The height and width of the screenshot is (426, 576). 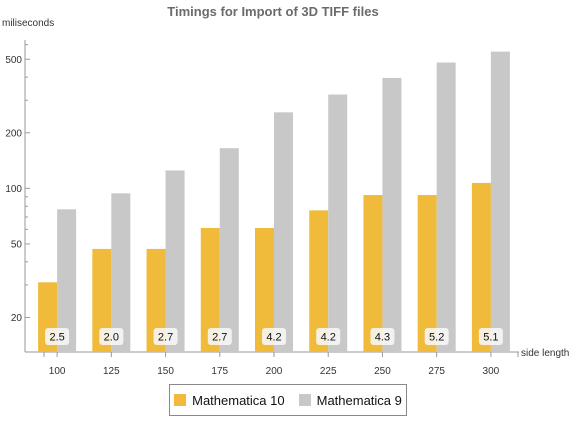 What do you see at coordinates (545, 353) in the screenshot?
I see `x-axis-label: side length` at bounding box center [545, 353].